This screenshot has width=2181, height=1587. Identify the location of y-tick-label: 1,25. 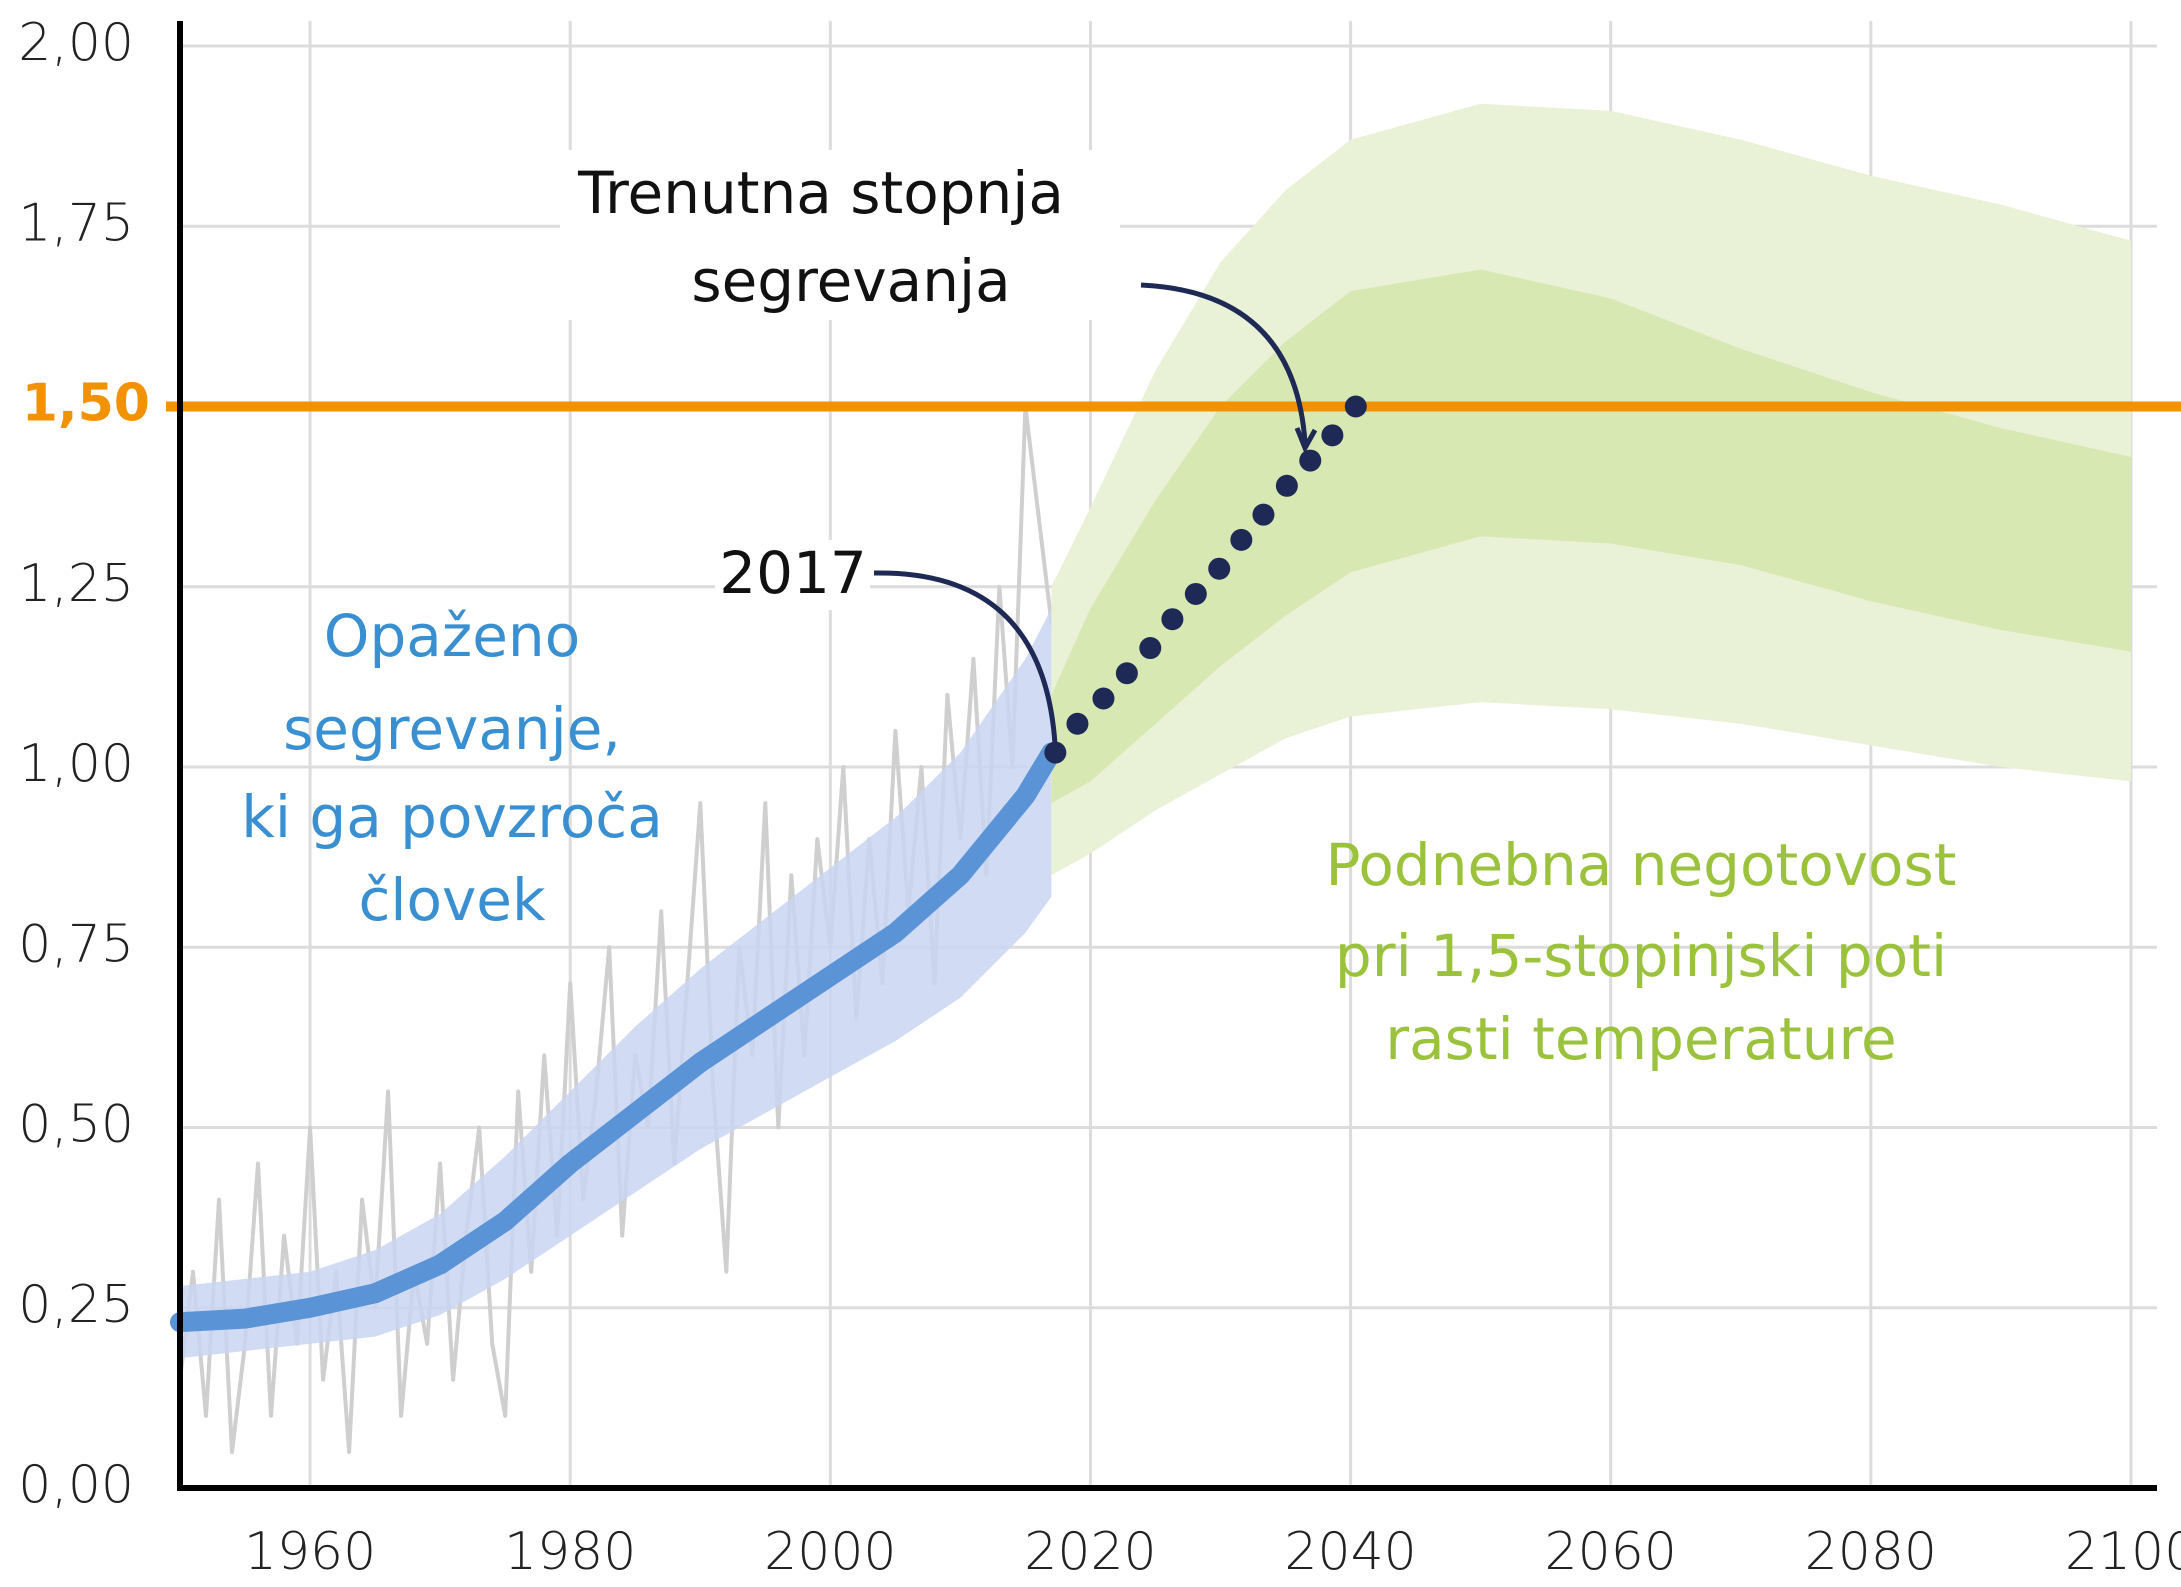
(76, 584).